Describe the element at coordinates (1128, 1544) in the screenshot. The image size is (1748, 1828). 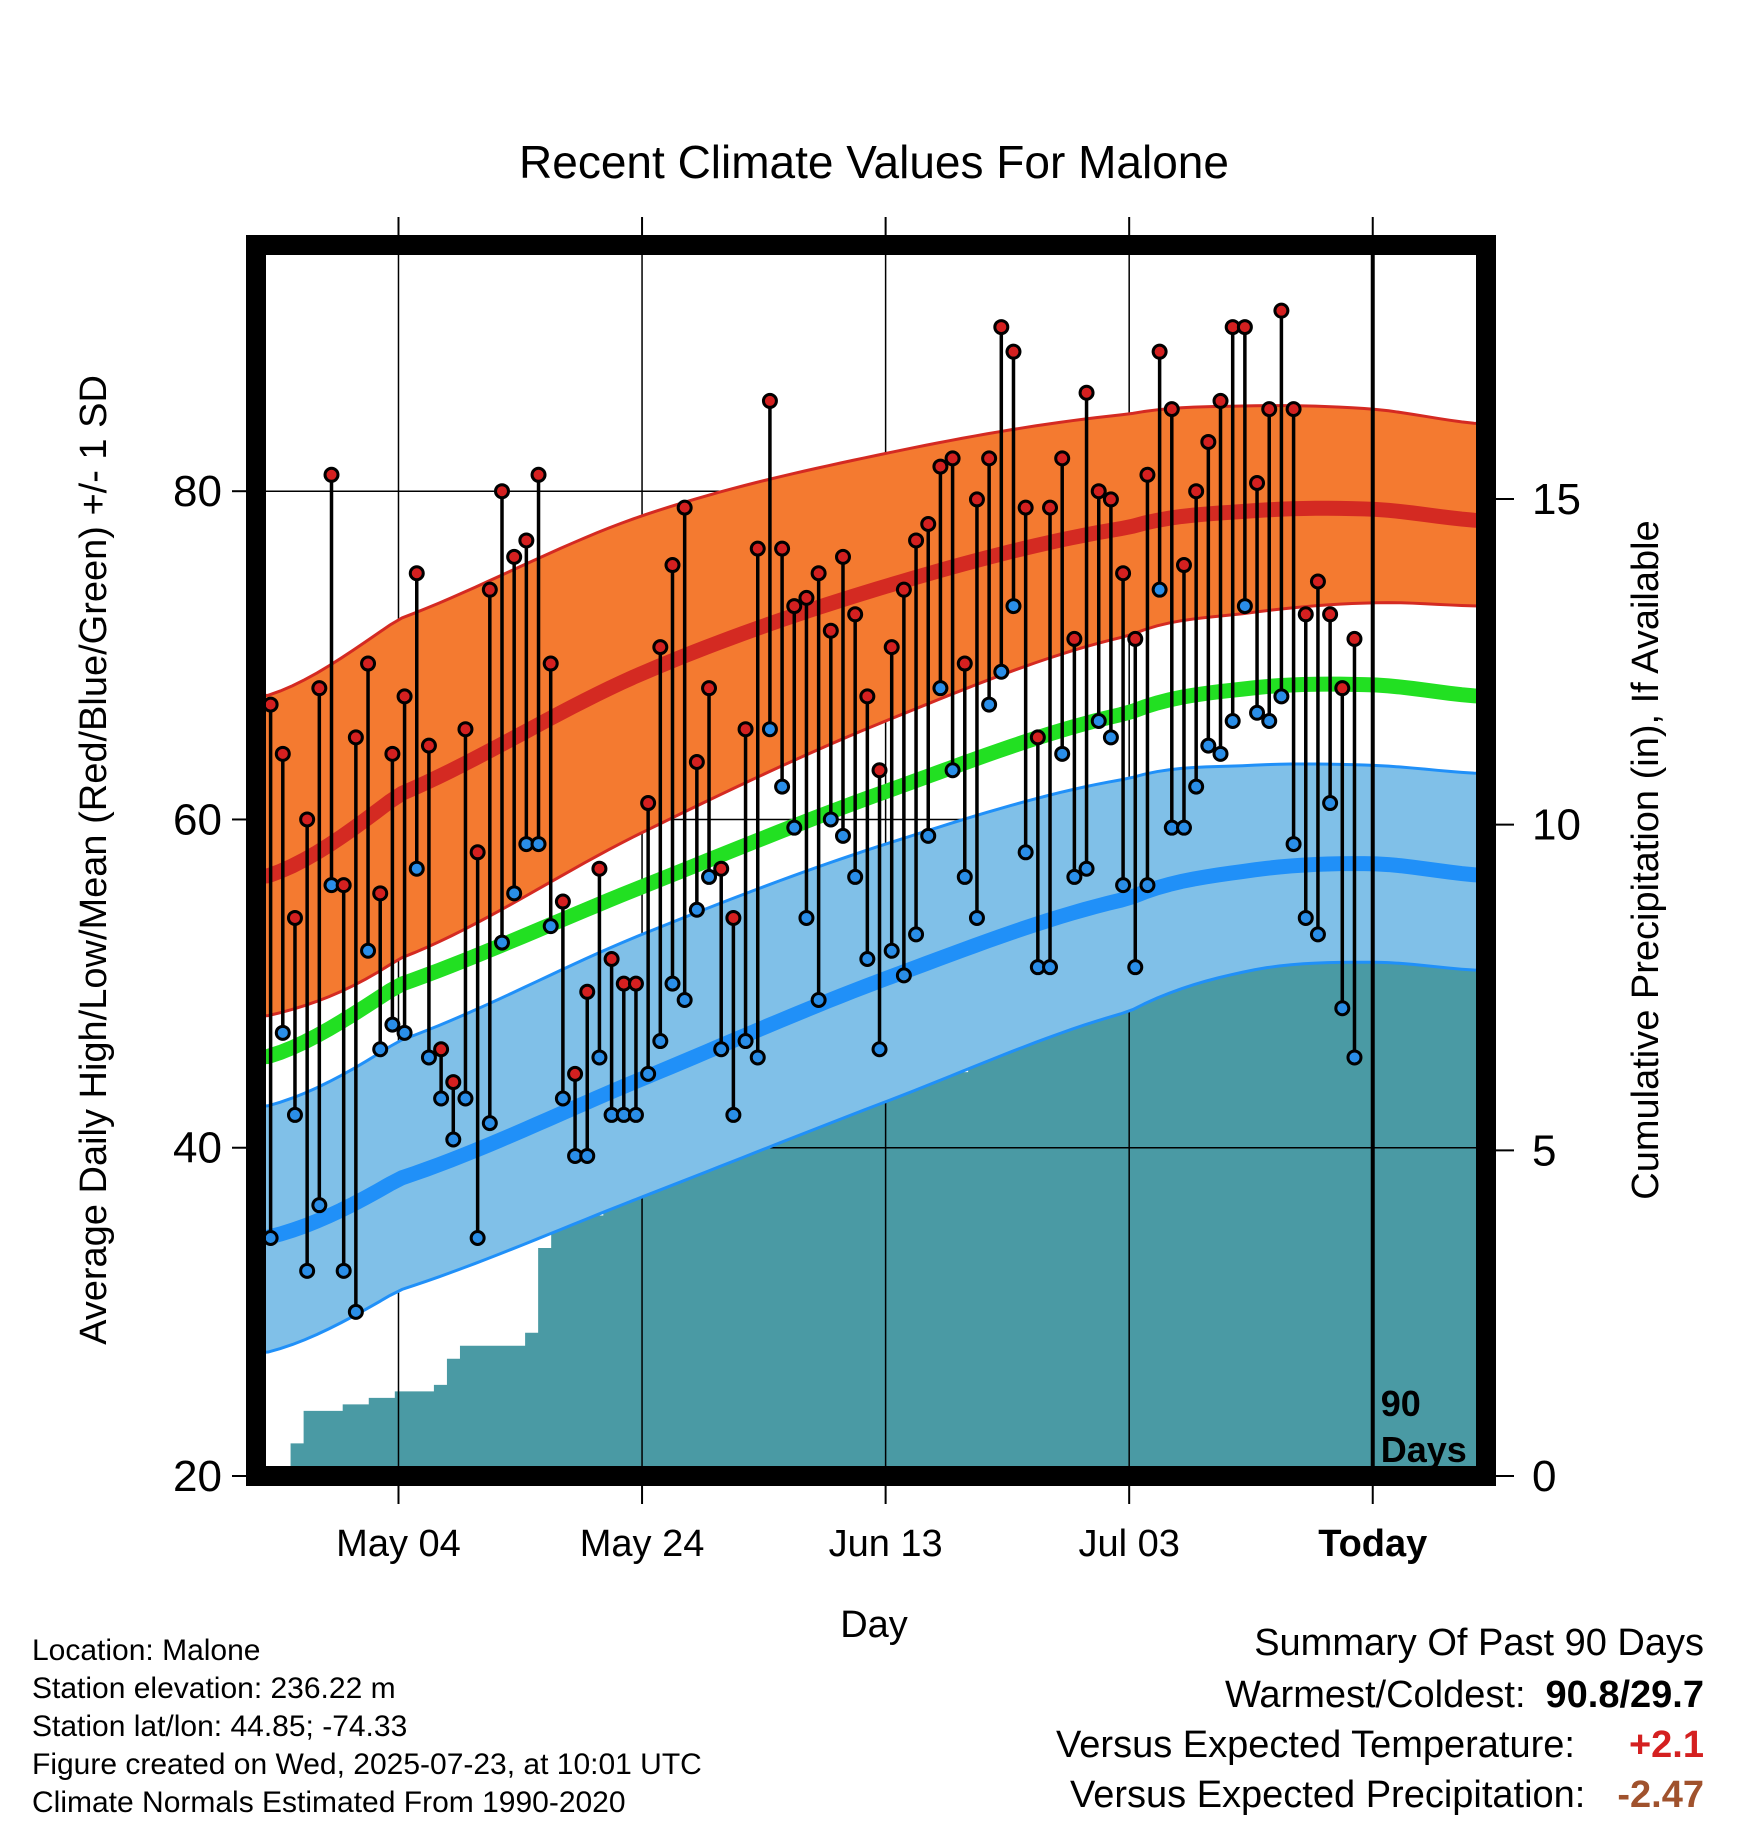
I see `x-tick-label: Jul 03` at that location.